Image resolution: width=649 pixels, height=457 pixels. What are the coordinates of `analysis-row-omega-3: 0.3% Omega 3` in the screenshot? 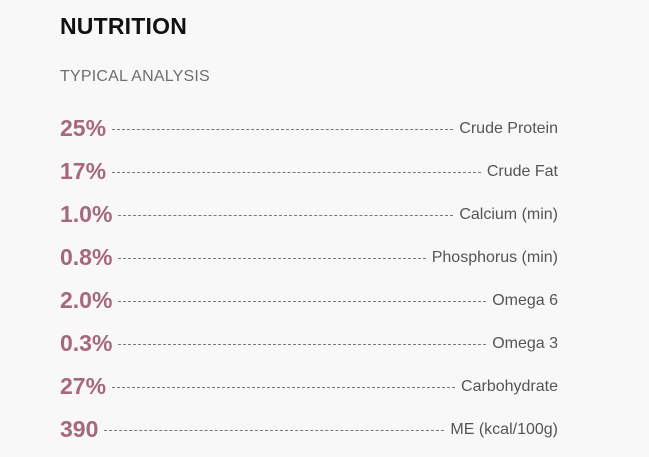 It's located at (309, 343).